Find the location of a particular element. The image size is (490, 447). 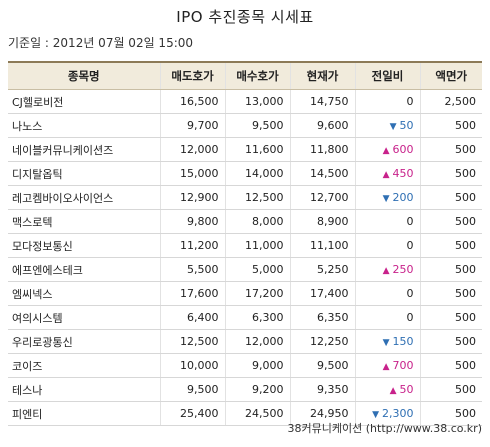

column-header-name: 종목명 is located at coordinates (84, 75).